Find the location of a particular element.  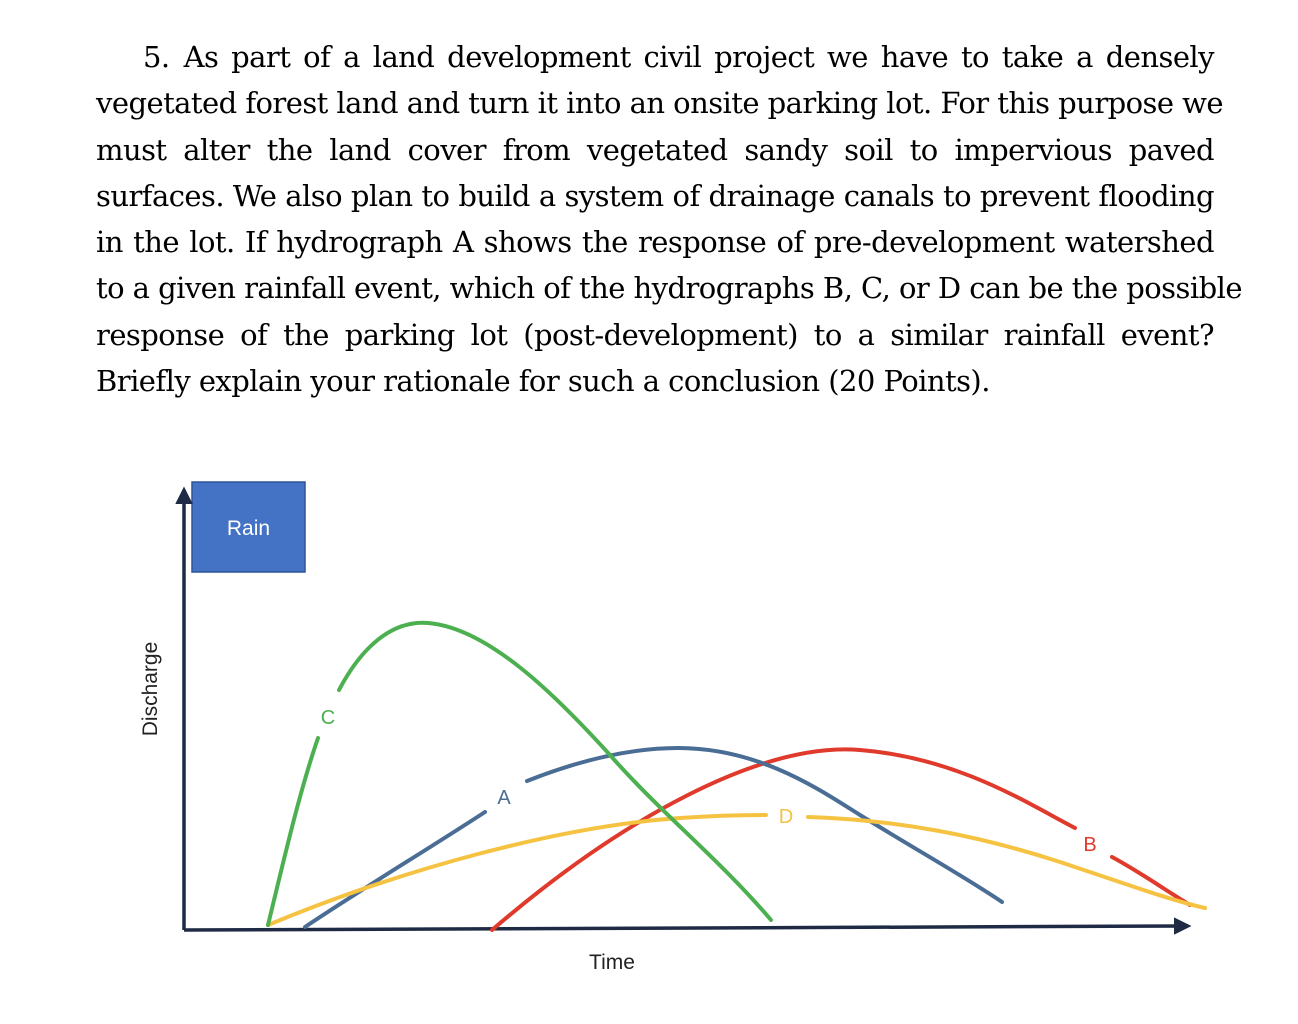

x-axis-label: Time is located at coordinates (612, 962).